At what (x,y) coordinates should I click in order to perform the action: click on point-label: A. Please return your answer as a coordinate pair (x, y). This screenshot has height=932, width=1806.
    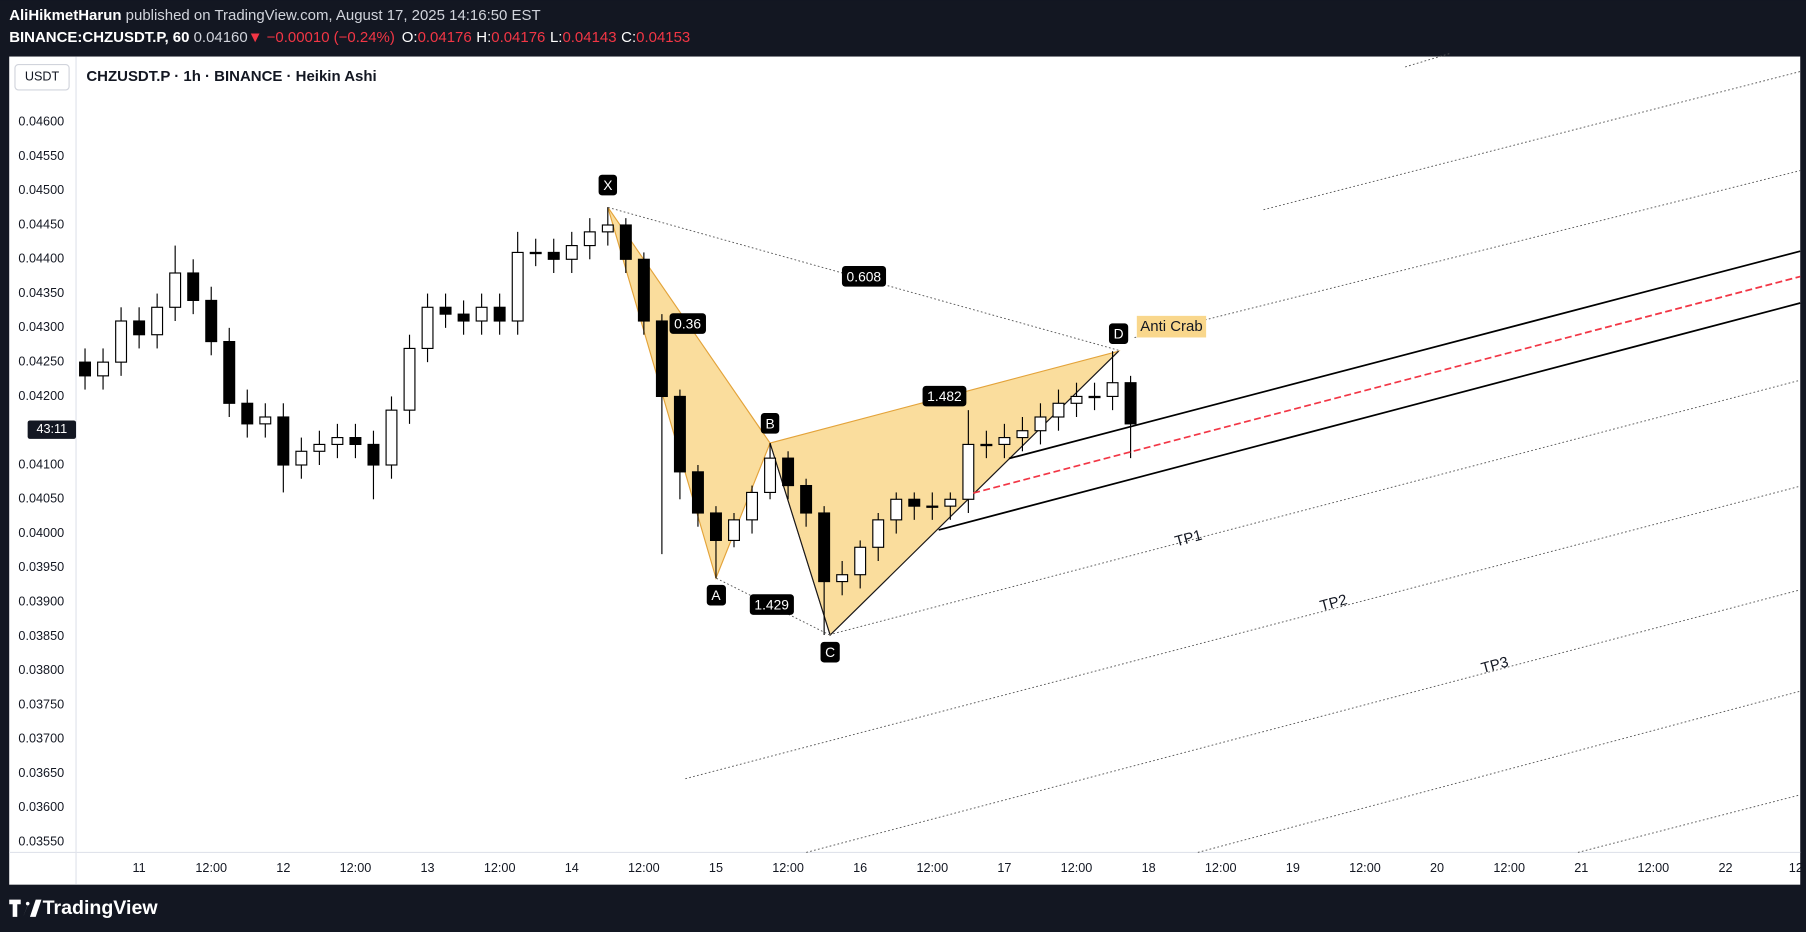
    Looking at the image, I should click on (716, 595).